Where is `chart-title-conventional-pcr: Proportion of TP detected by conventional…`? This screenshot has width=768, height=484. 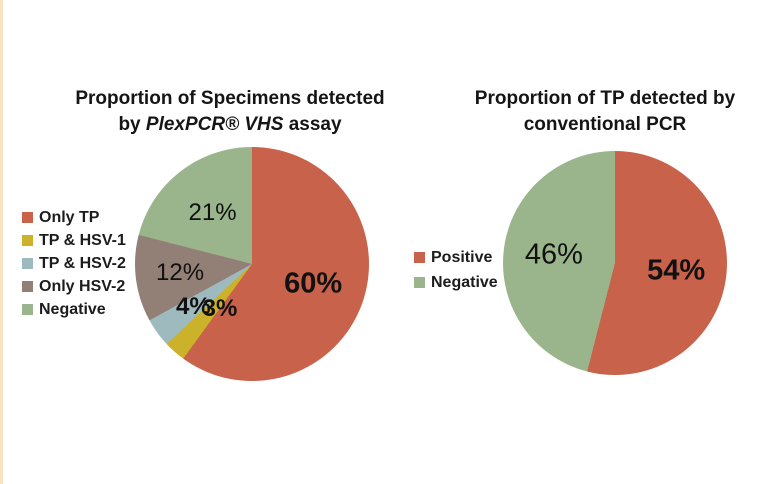 chart-title-conventional-pcr: Proportion of TP detected by conventional… is located at coordinates (605, 112).